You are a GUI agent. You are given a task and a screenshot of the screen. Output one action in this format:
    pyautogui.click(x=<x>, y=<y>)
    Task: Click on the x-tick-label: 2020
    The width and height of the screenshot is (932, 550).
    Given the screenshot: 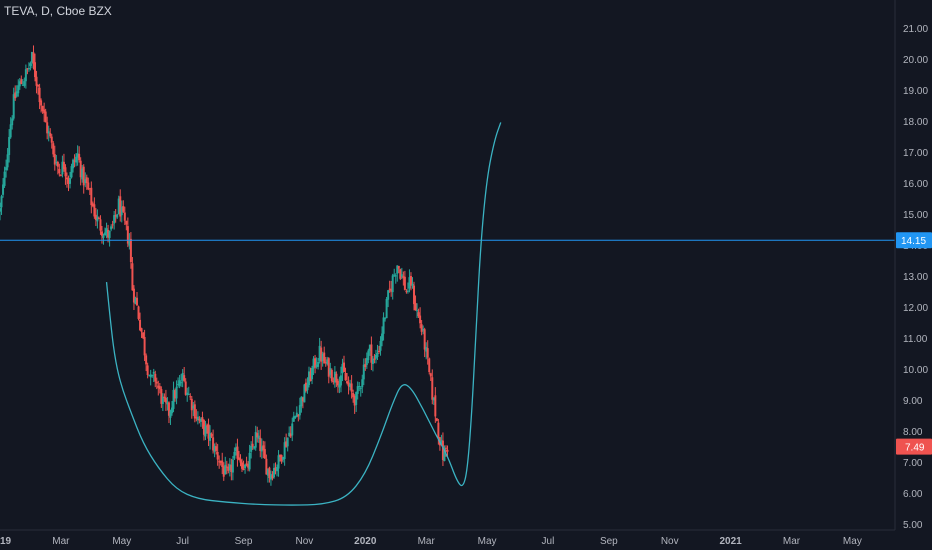 What is the action you would take?
    pyautogui.click(x=365, y=541)
    